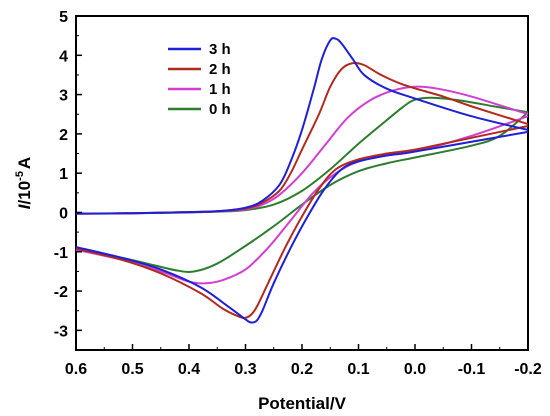 The width and height of the screenshot is (550, 416). I want to click on y-axis-title-exponent: -5, so click(20, 176).